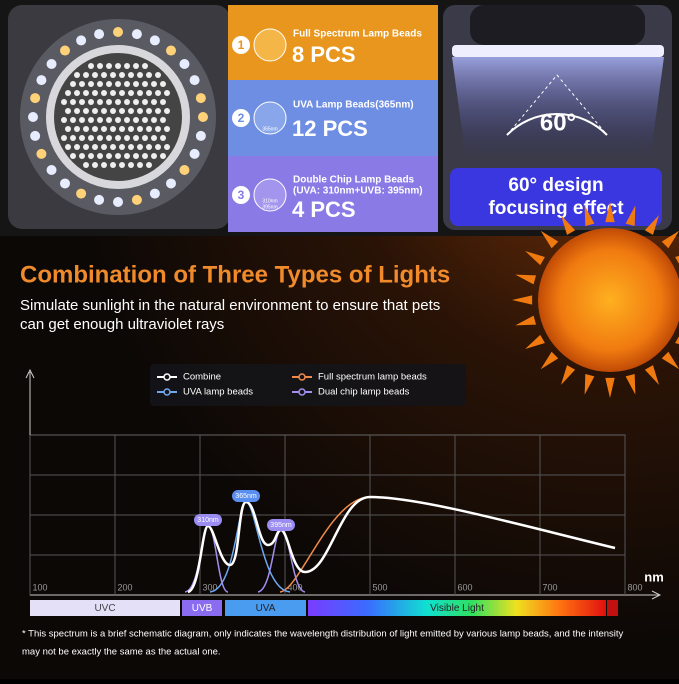 Image resolution: width=679 pixels, height=684 pixels. I want to click on x-tick-label: 400, so click(294, 587).